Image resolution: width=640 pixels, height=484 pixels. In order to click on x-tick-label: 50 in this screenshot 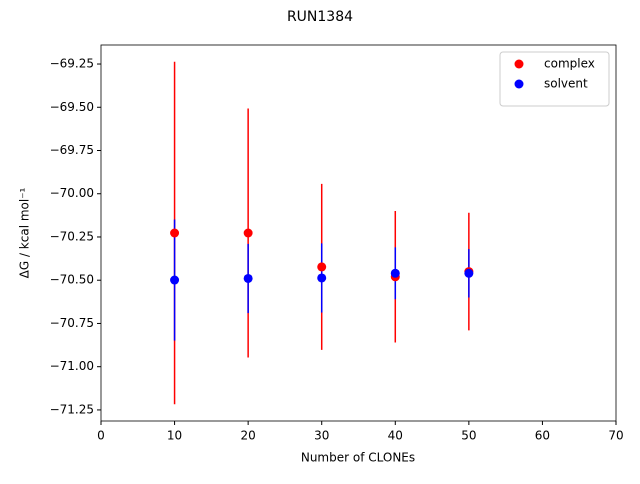, I will do `click(468, 436)`.